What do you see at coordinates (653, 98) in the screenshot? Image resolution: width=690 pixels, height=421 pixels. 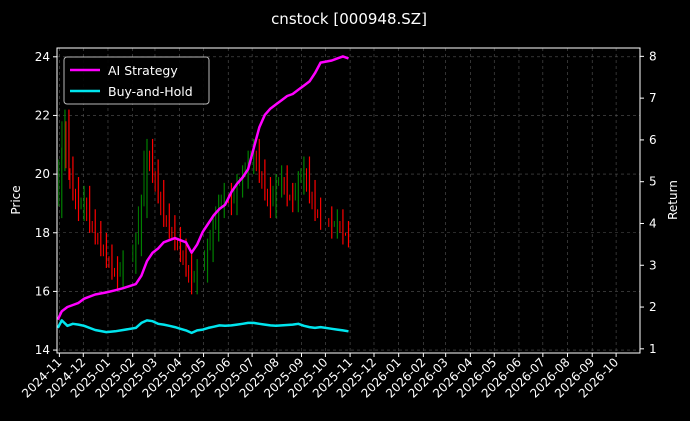 I see `right-tick-label: 7` at bounding box center [653, 98].